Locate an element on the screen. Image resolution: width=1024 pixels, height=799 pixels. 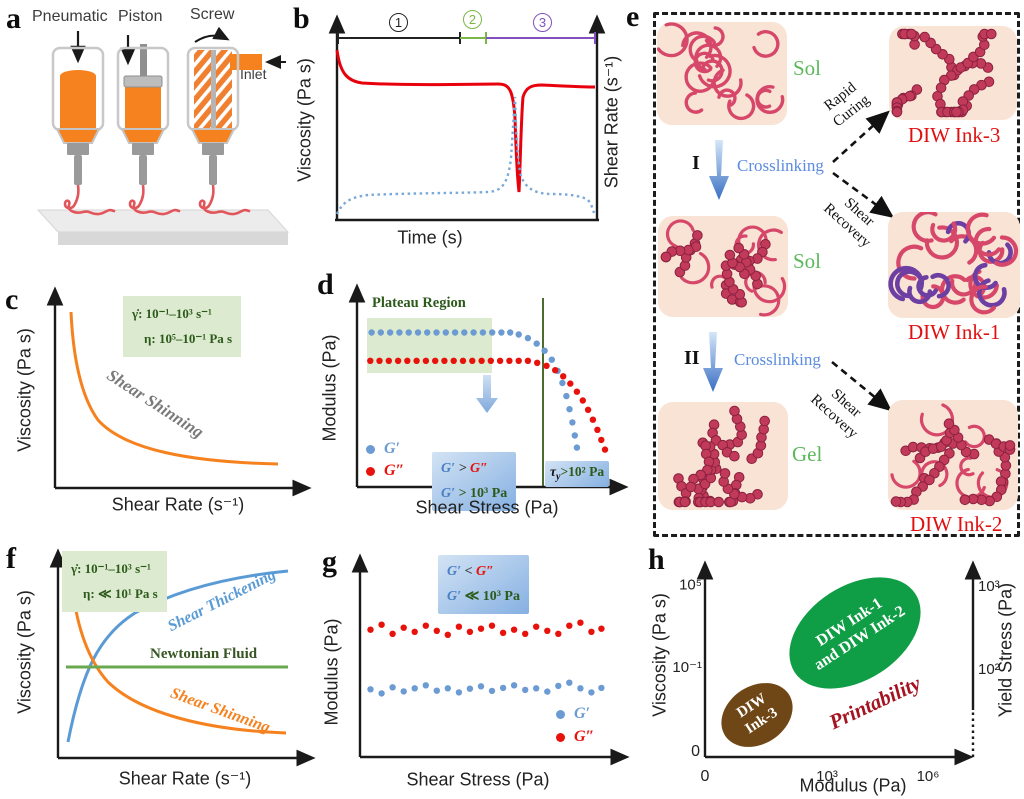
stage-1-badge: 1 is located at coordinates (398, 22).